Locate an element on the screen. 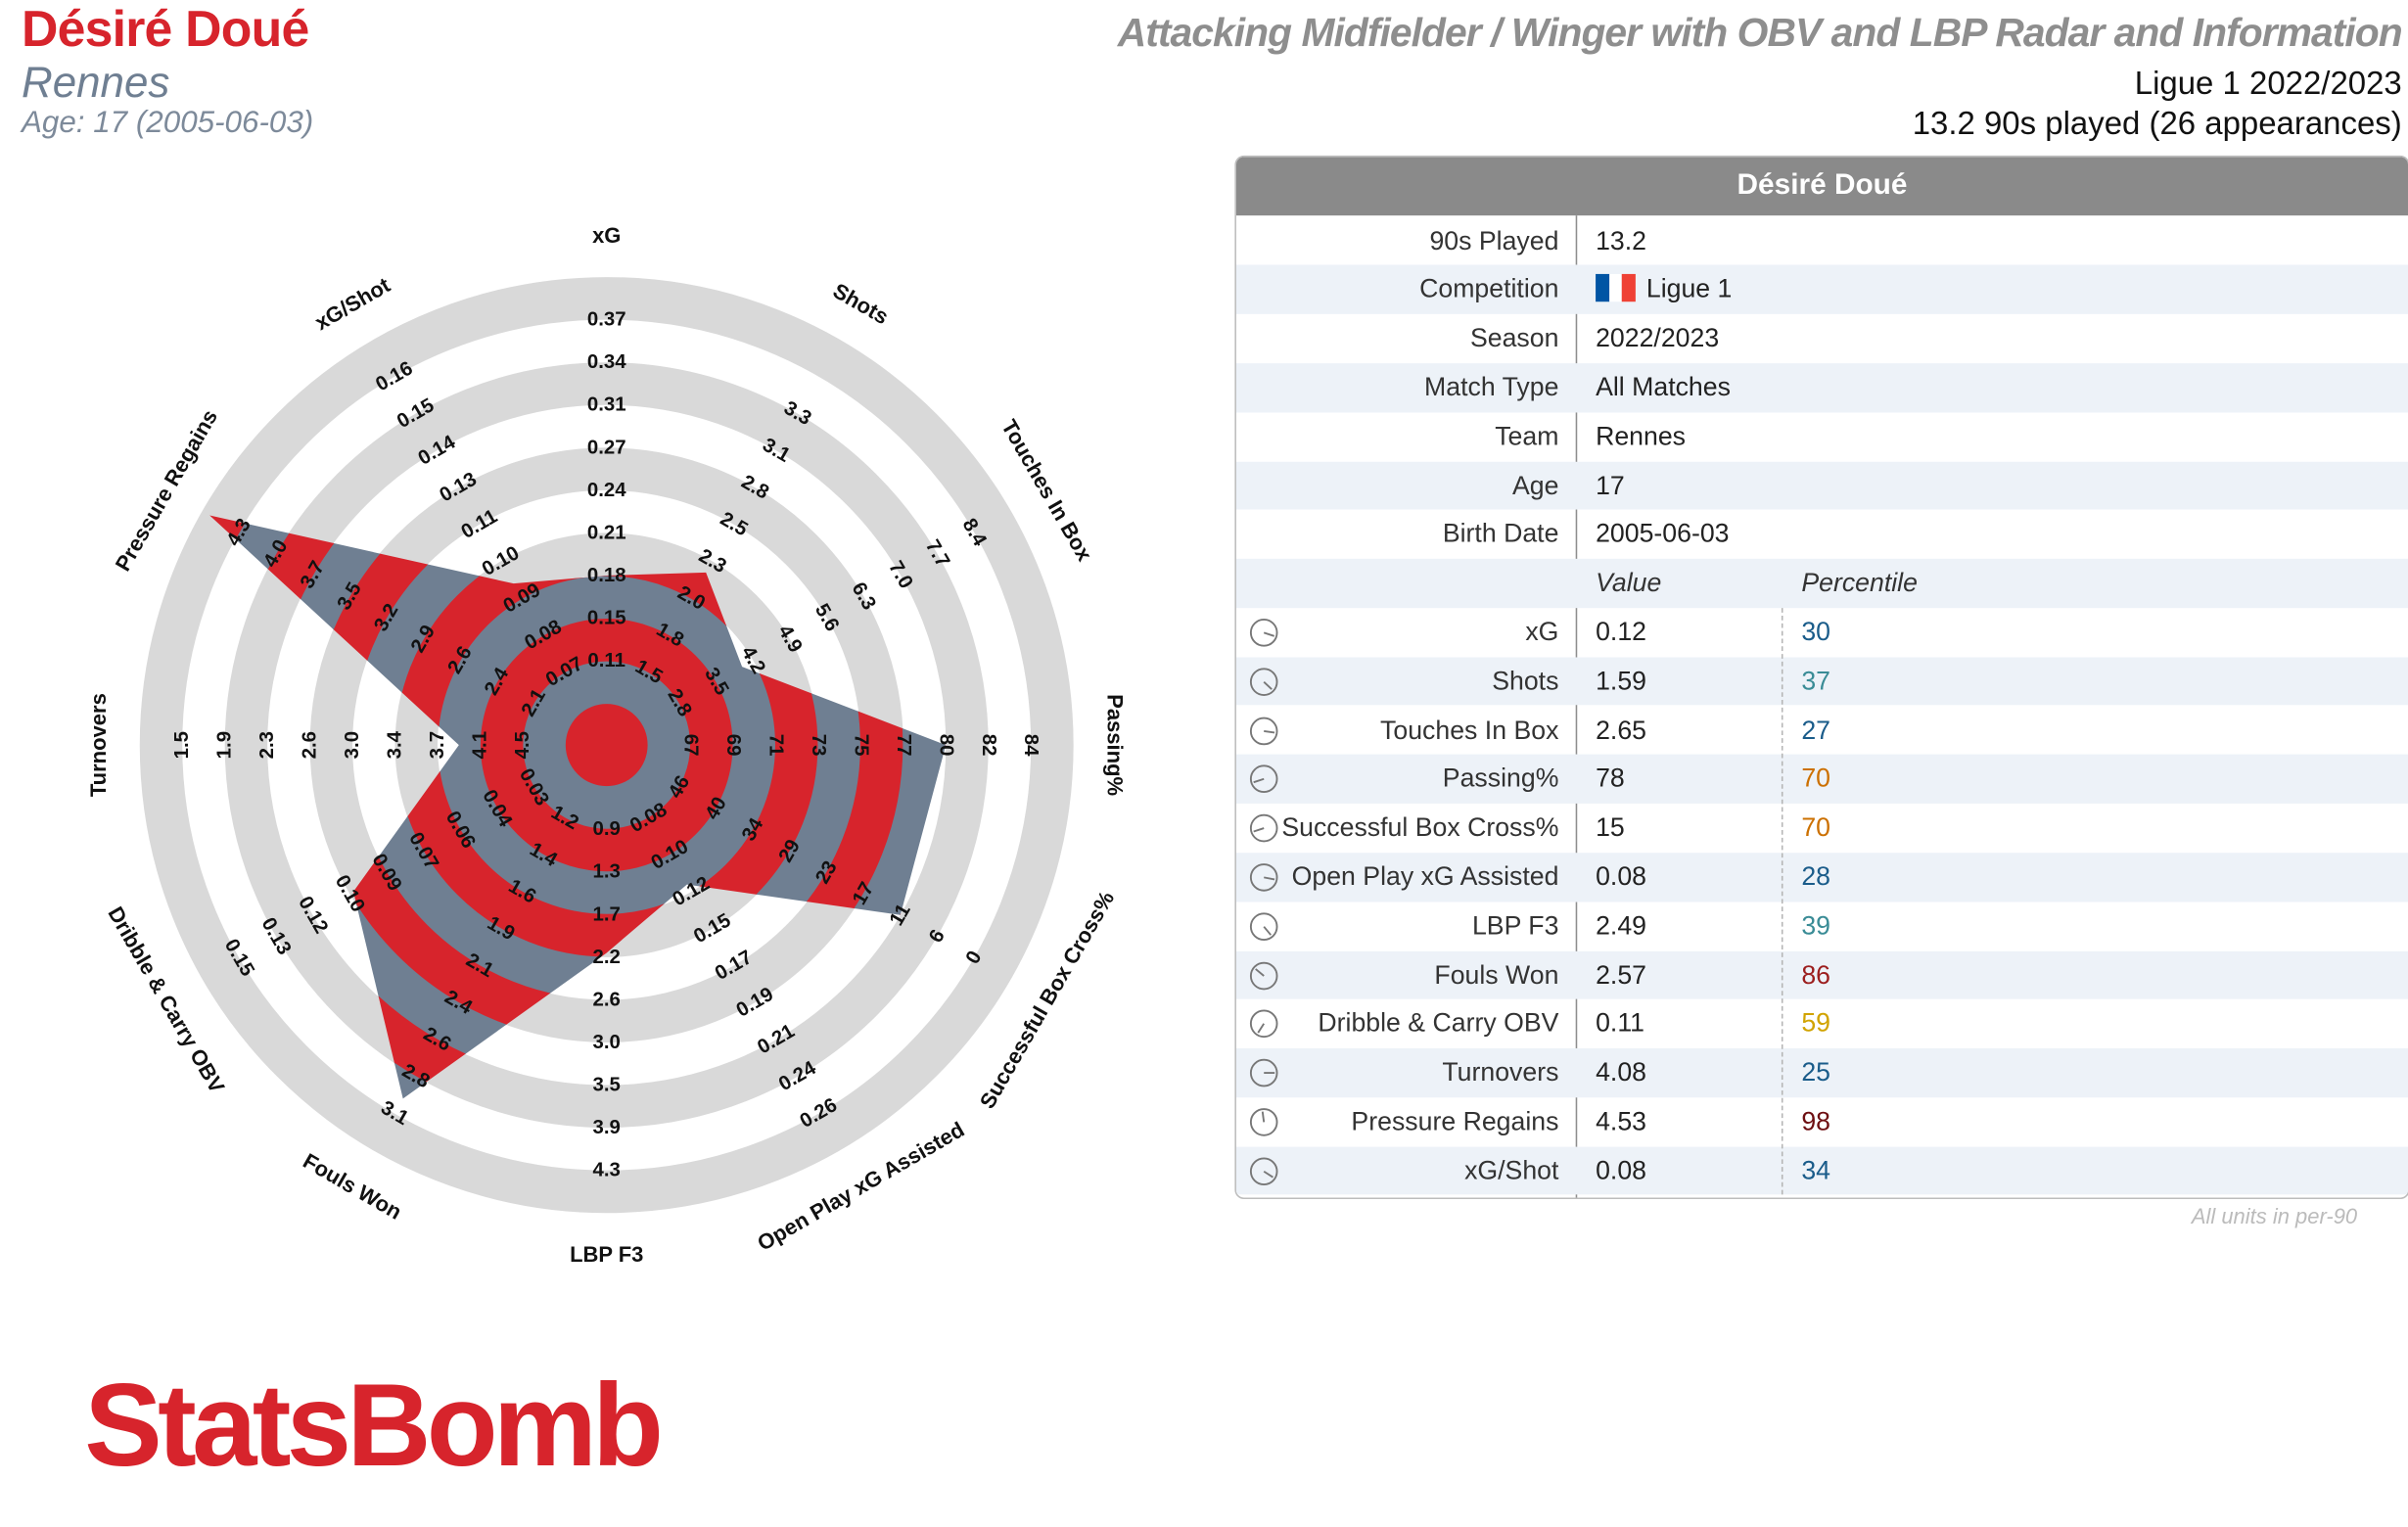 This screenshot has width=2408, height=1527. metric-percentile: 39 is located at coordinates (1816, 925).